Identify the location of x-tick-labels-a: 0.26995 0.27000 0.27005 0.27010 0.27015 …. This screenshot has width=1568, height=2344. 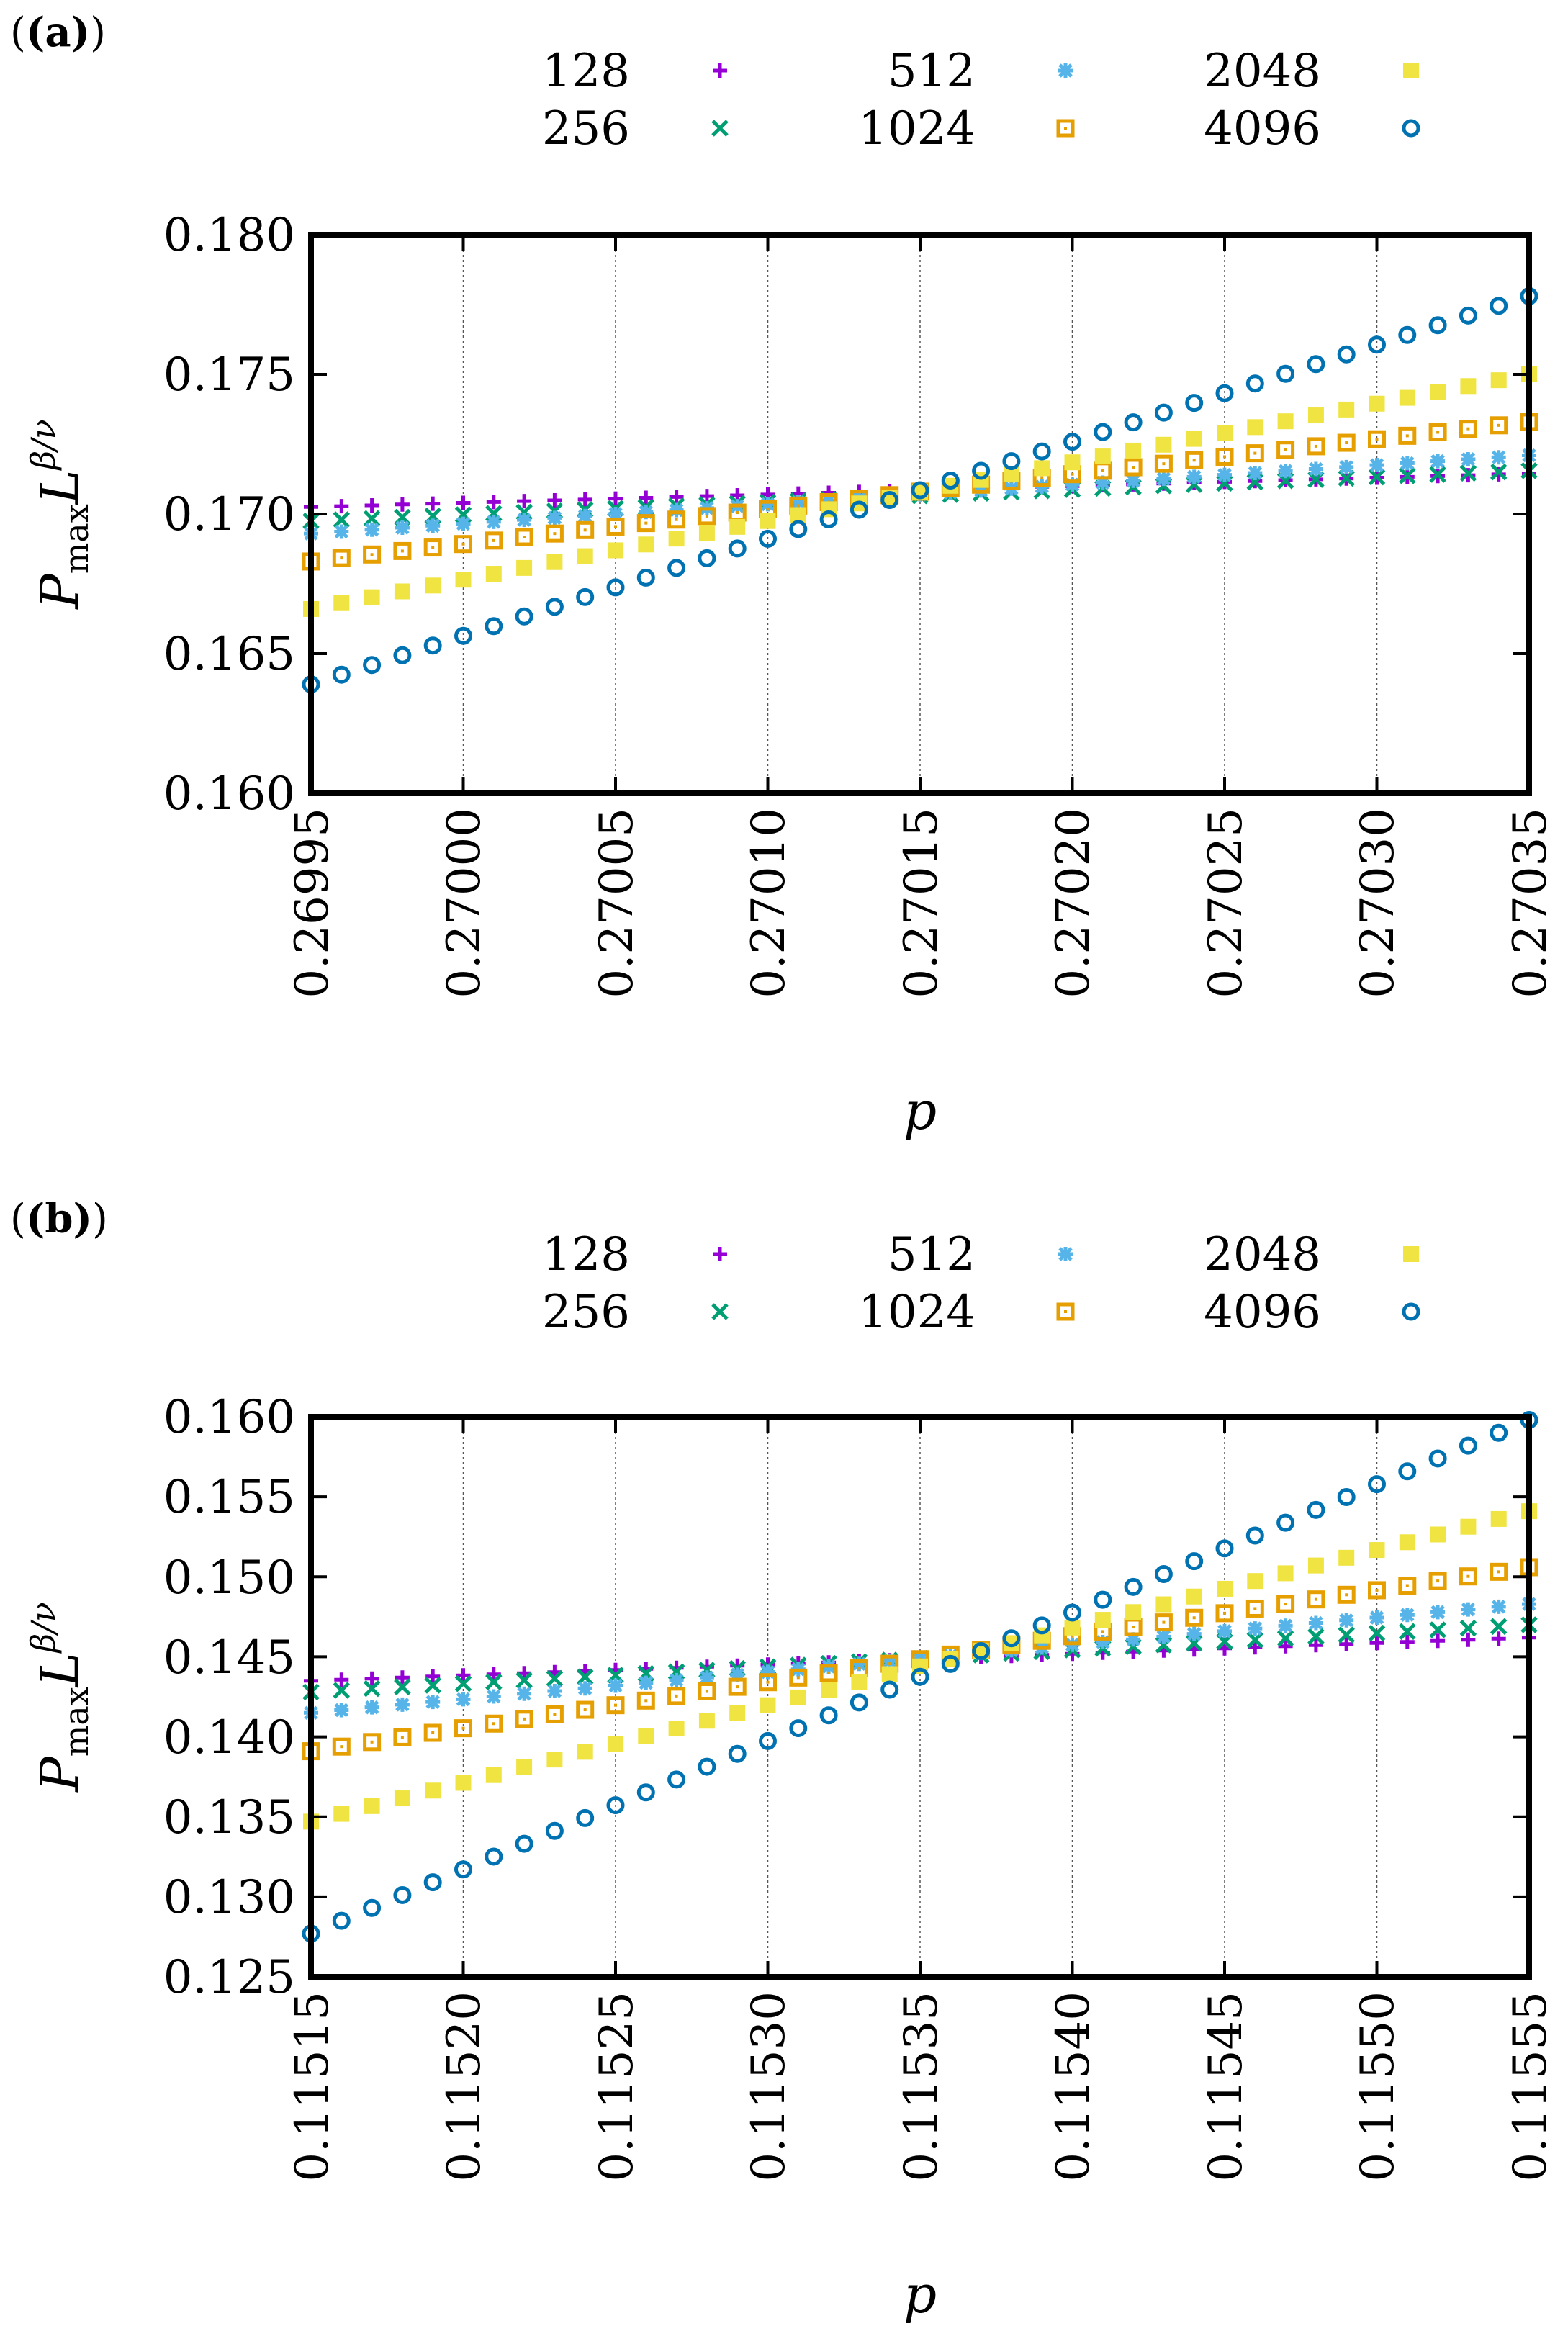
(921, 903).